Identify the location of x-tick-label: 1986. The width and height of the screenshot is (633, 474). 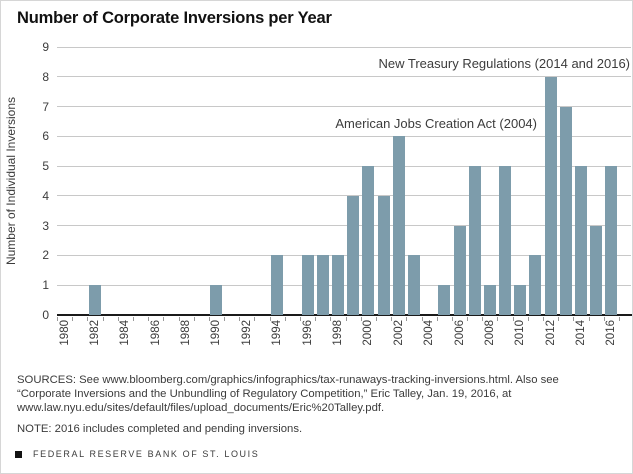
(155, 333).